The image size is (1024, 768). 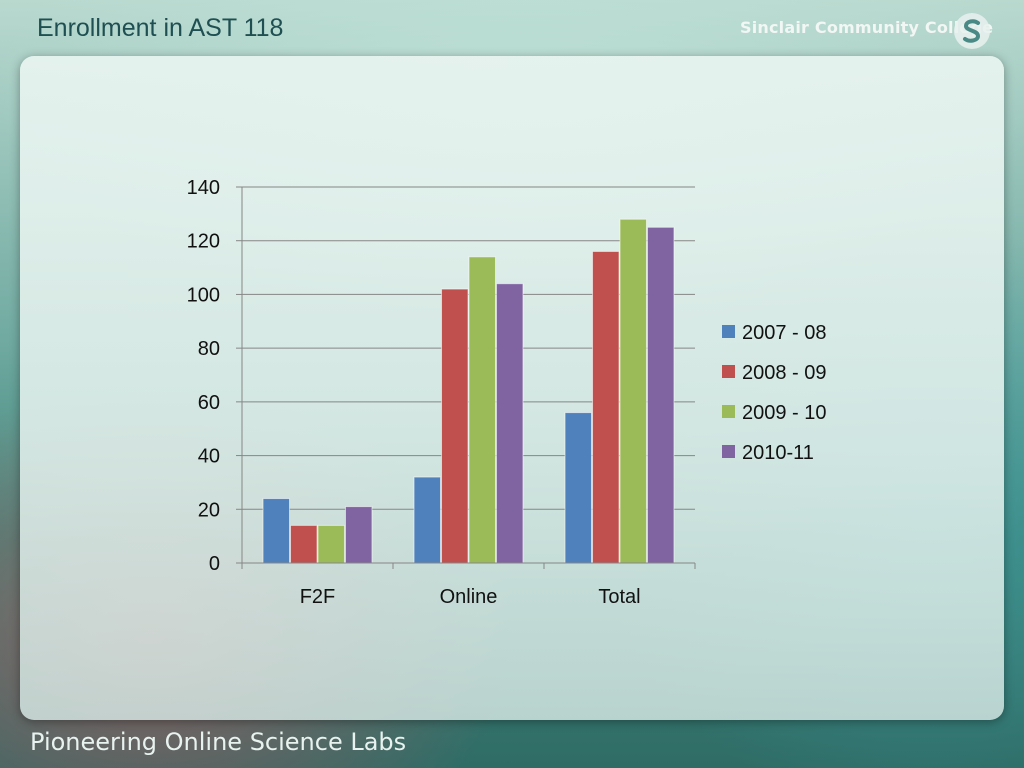 I want to click on college-name: Sinclair Community College, so click(x=867, y=27).